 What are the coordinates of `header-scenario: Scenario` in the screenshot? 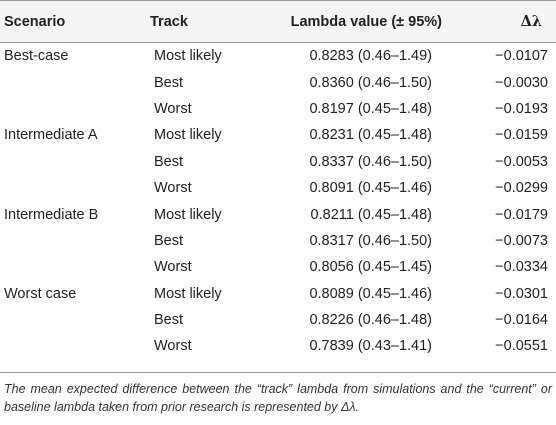 It's located at (75, 21).